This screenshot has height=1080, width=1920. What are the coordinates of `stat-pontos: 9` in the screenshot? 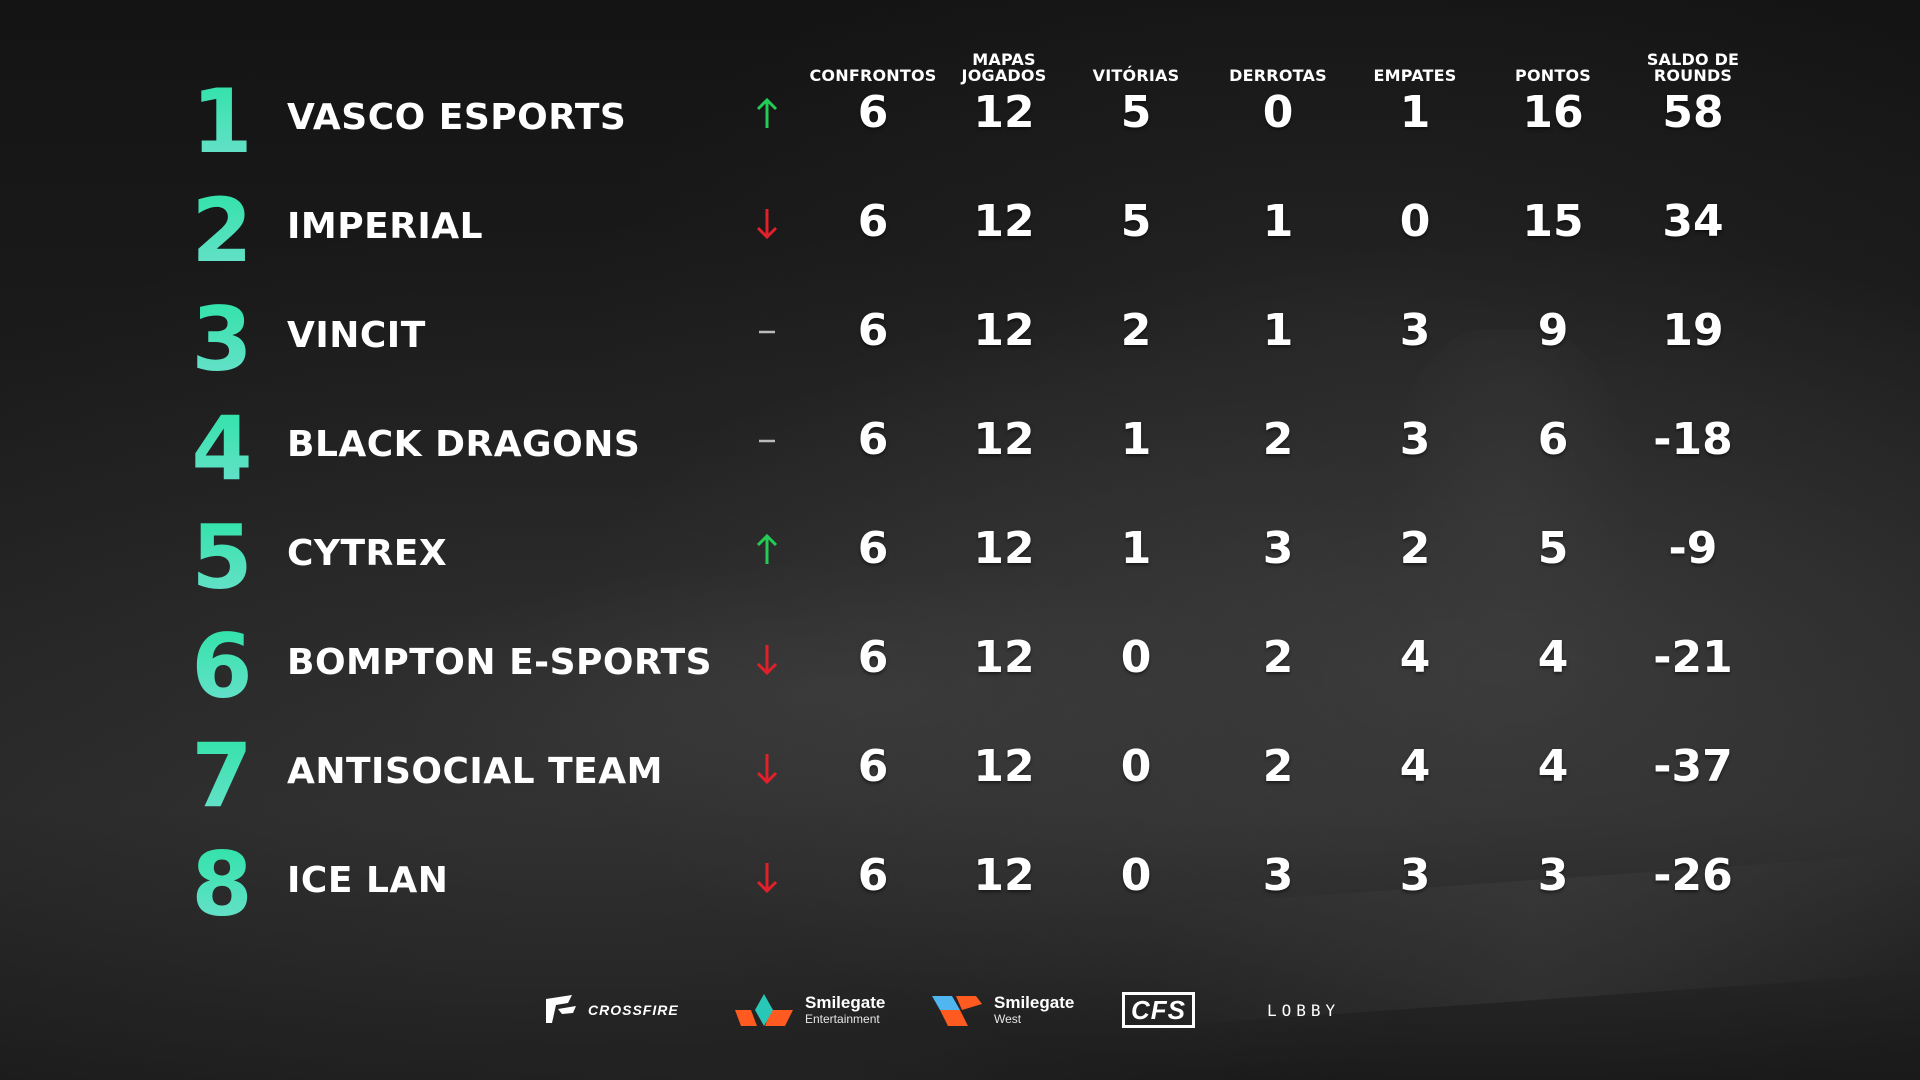 It's located at (1553, 330).